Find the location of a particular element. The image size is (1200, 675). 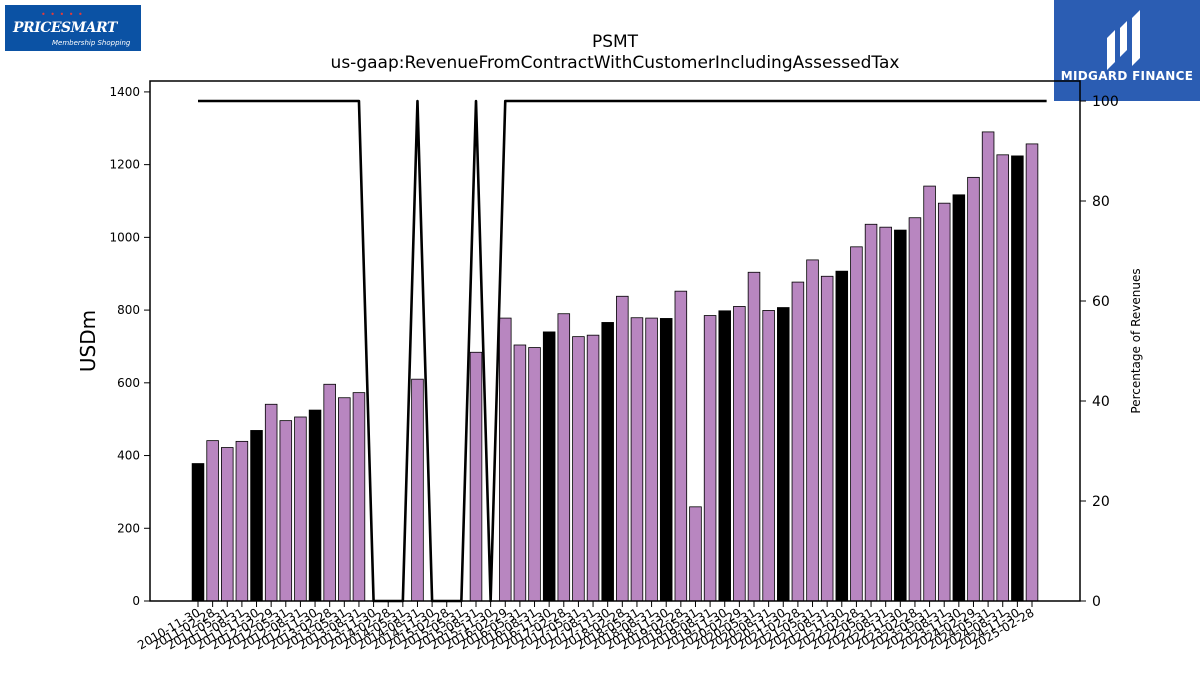

y2-tick-label: 100 is located at coordinates (1105, 102).